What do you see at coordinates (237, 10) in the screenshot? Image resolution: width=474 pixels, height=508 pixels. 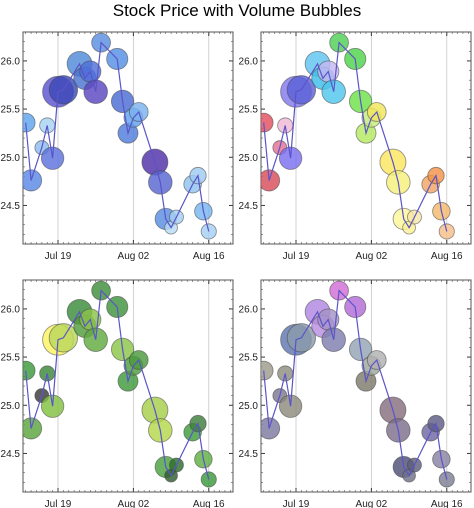 I see `chart-title: Stock Price with Volume Bubbles` at bounding box center [237, 10].